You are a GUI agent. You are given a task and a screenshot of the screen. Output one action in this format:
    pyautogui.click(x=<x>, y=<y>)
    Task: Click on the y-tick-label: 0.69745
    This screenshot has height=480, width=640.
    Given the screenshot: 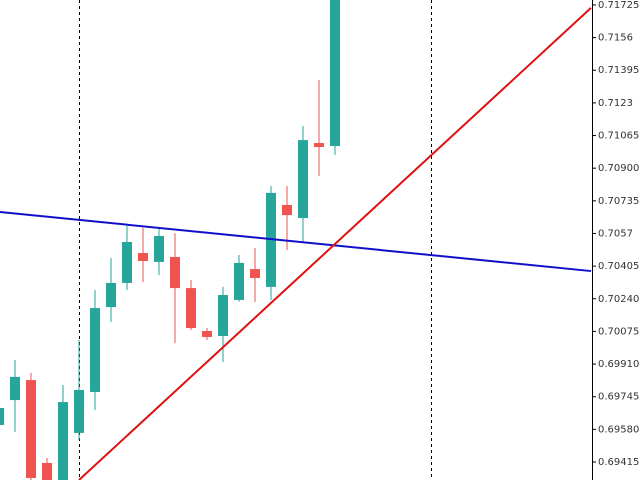 What is the action you would take?
    pyautogui.click(x=618, y=397)
    